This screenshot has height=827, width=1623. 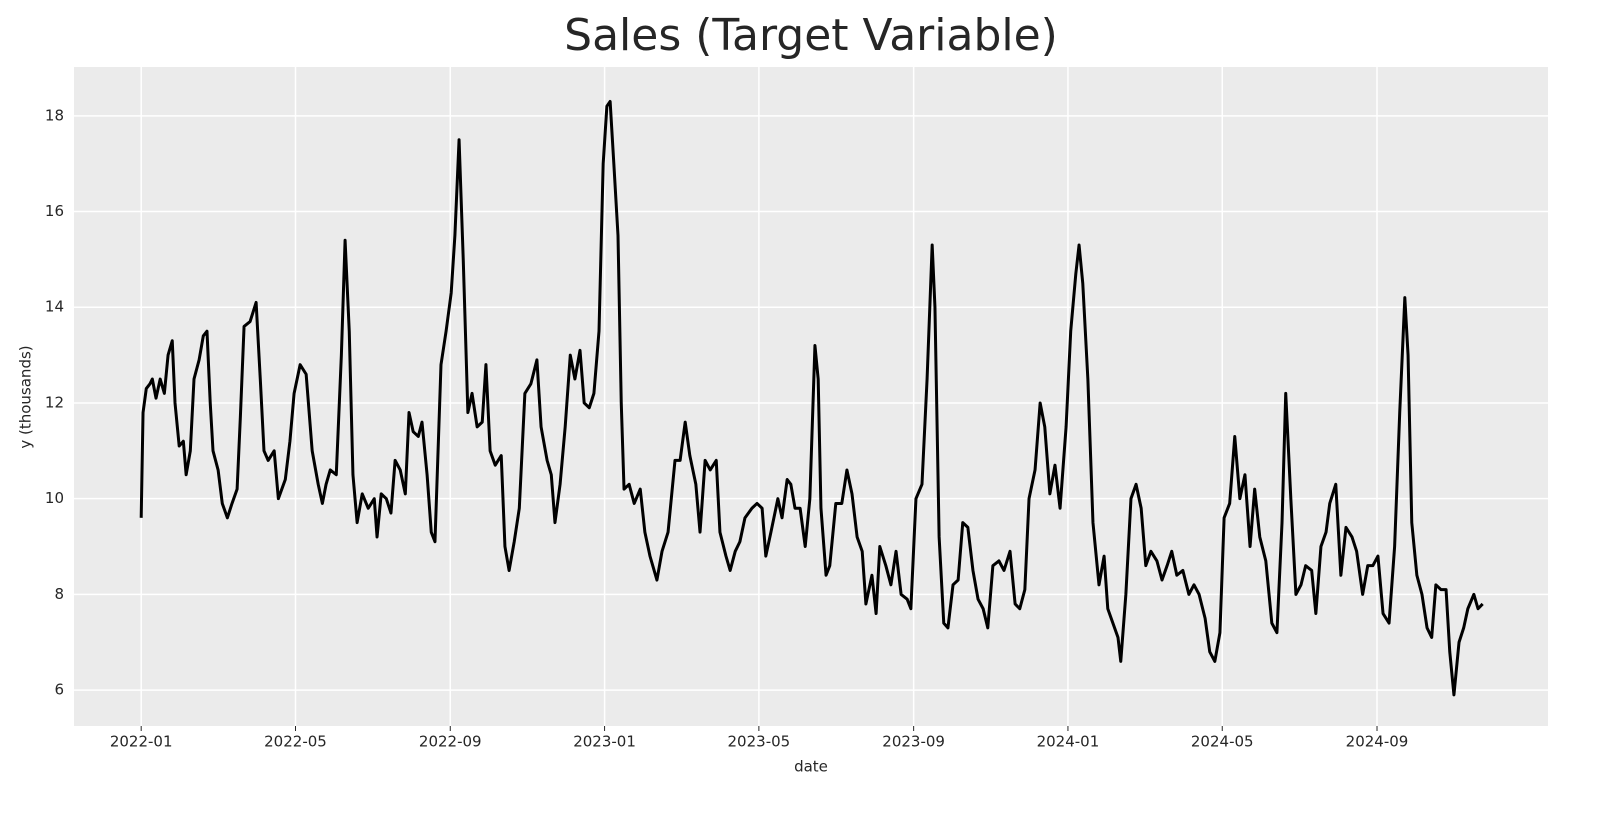 I want to click on y-tick-label: 16, so click(x=54, y=211).